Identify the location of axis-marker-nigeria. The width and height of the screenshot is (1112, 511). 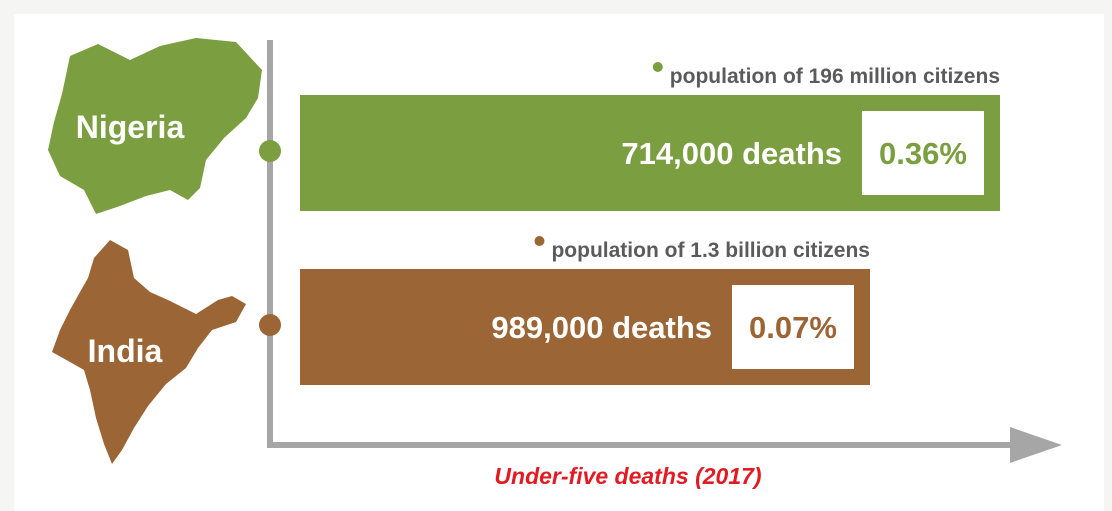
(270, 151).